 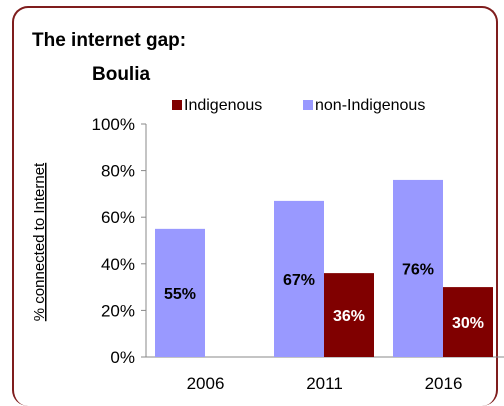 What do you see at coordinates (121, 74) in the screenshot?
I see `chart-title-line2: Boulia` at bounding box center [121, 74].